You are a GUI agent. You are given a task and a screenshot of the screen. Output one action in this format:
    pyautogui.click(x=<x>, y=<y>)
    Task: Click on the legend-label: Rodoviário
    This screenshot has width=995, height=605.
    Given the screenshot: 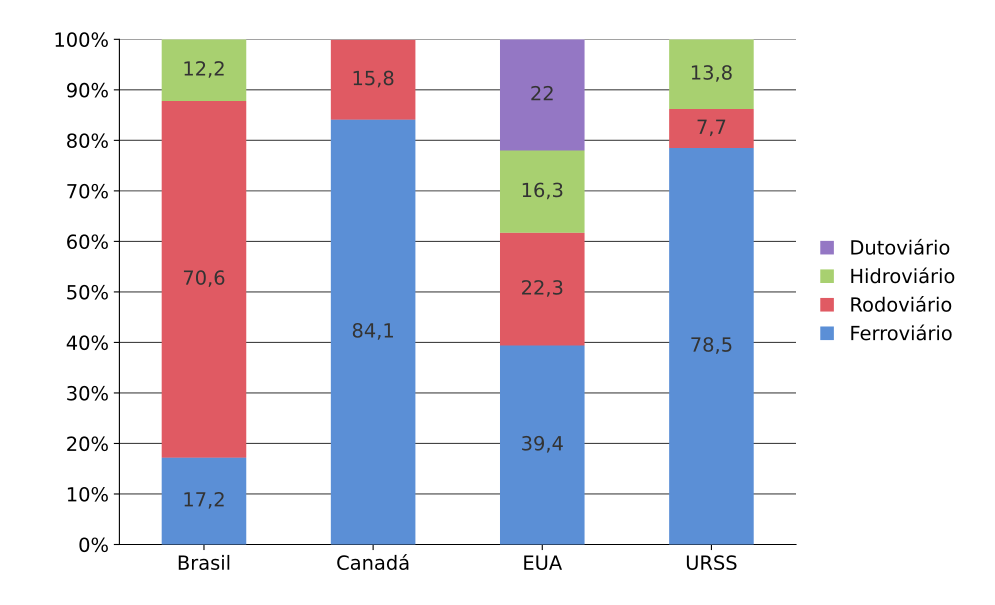 What is the action you would take?
    pyautogui.click(x=901, y=304)
    